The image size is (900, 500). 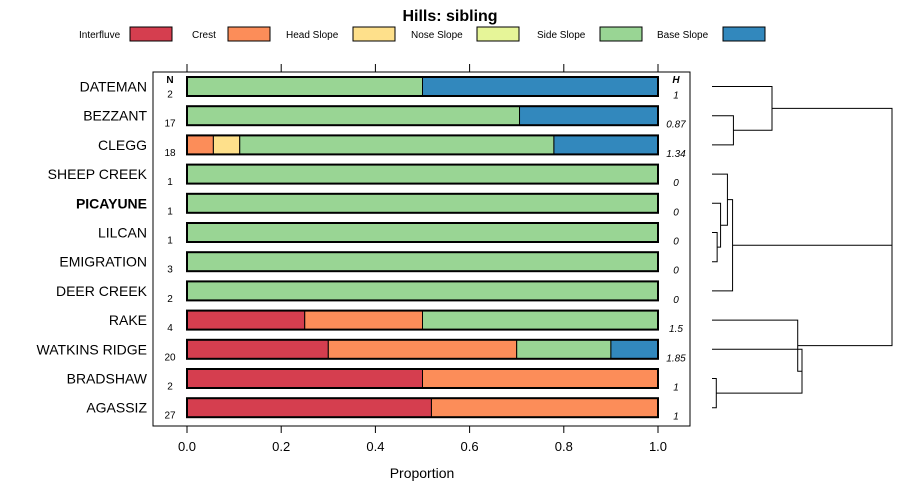 I want to click on bar-row: PICAYUNE 1 0, so click(x=377, y=205).